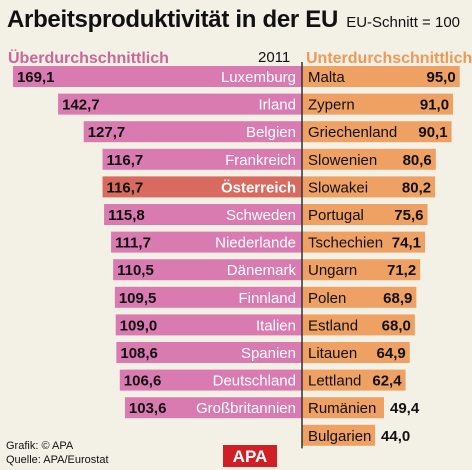 The image size is (472, 470). Describe the element at coordinates (345, 243) in the screenshot. I see `country-label-tschechien: Tschechien` at that location.